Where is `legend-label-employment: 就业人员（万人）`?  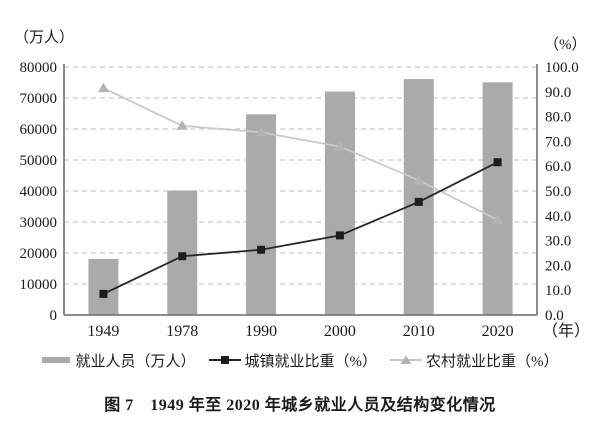
legend-label-employment: 就业人员（万人） is located at coordinates (135, 361).